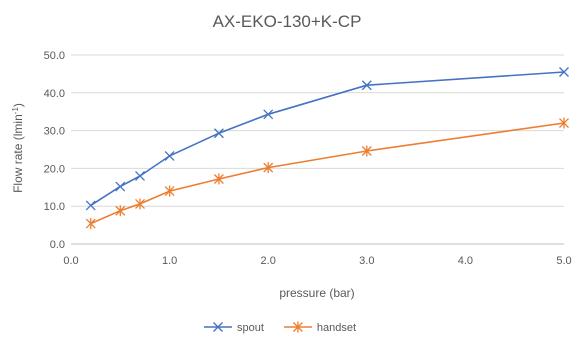  Describe the element at coordinates (57, 245) in the screenshot. I see `y-tick-label: 0.0` at that location.